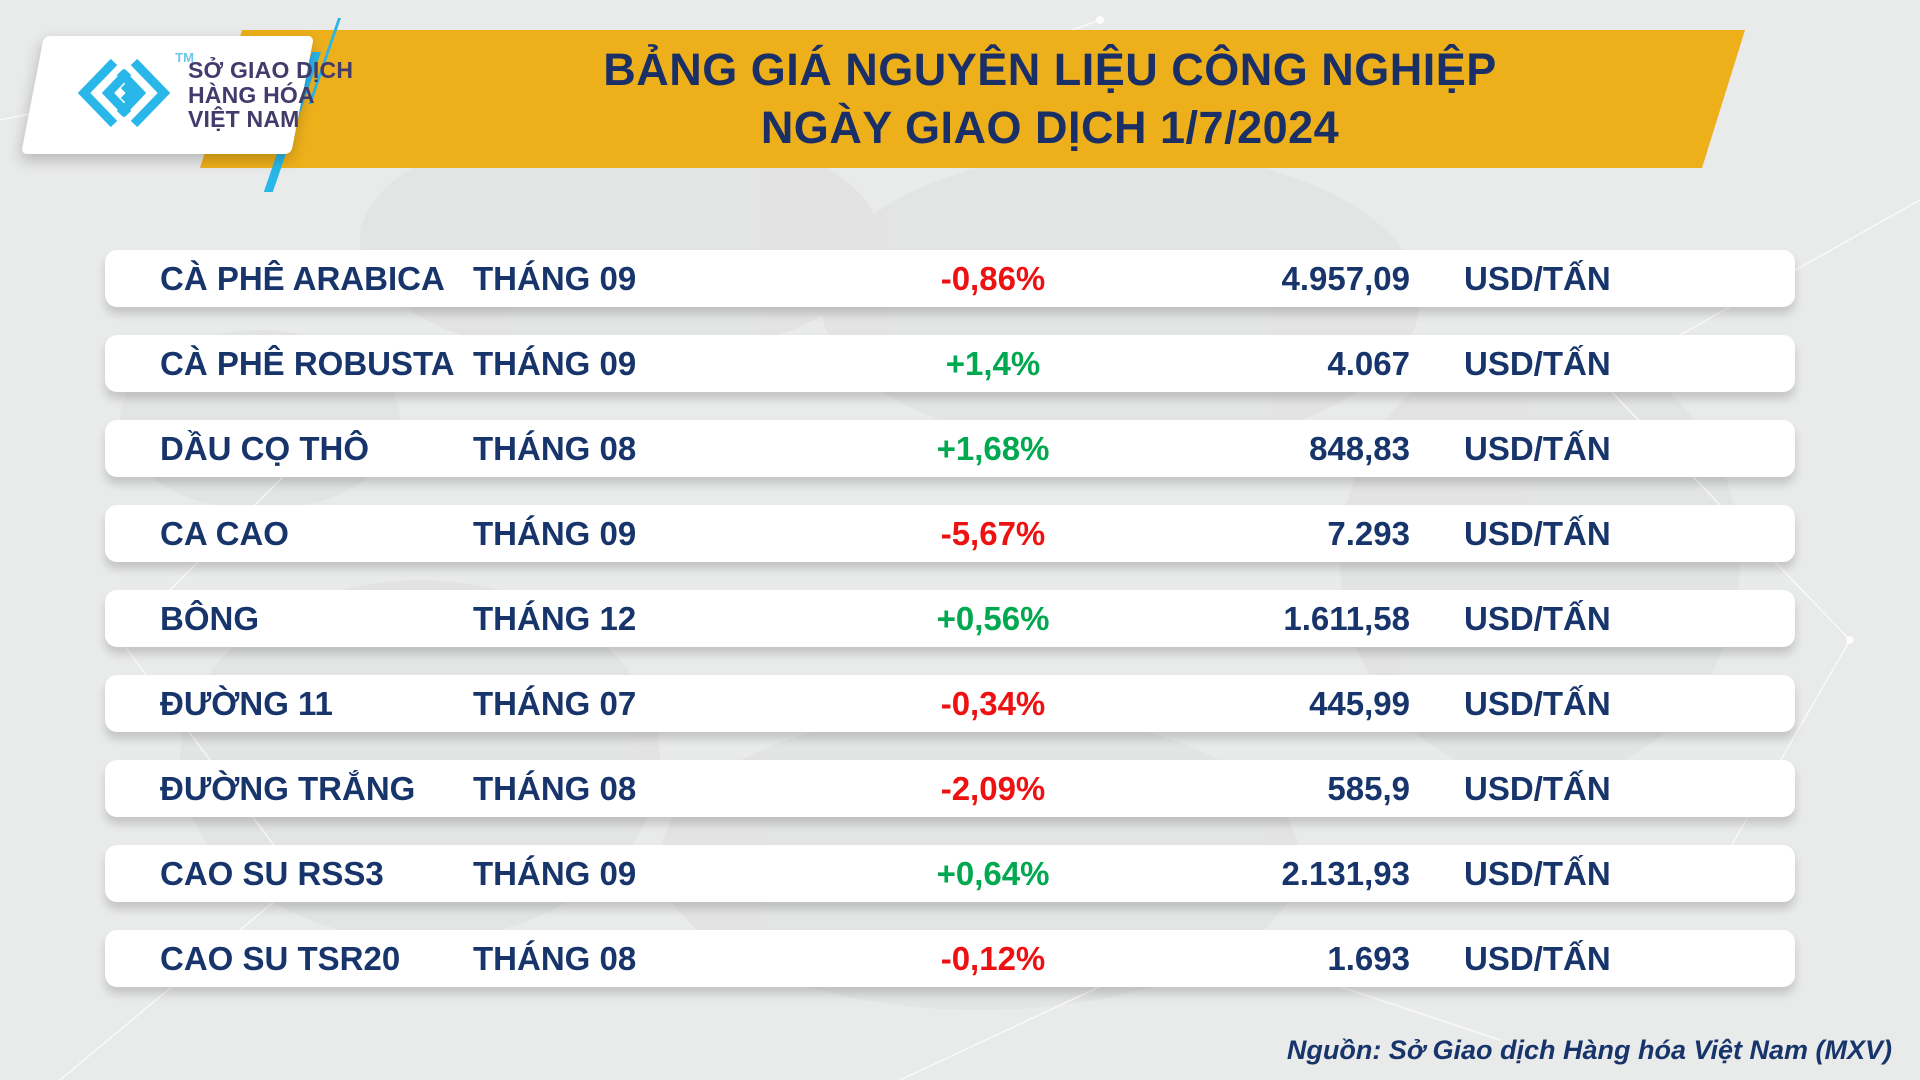 This screenshot has height=1080, width=1920. I want to click on commodity-name: CÀ PHÊ ARABICA, so click(302, 278).